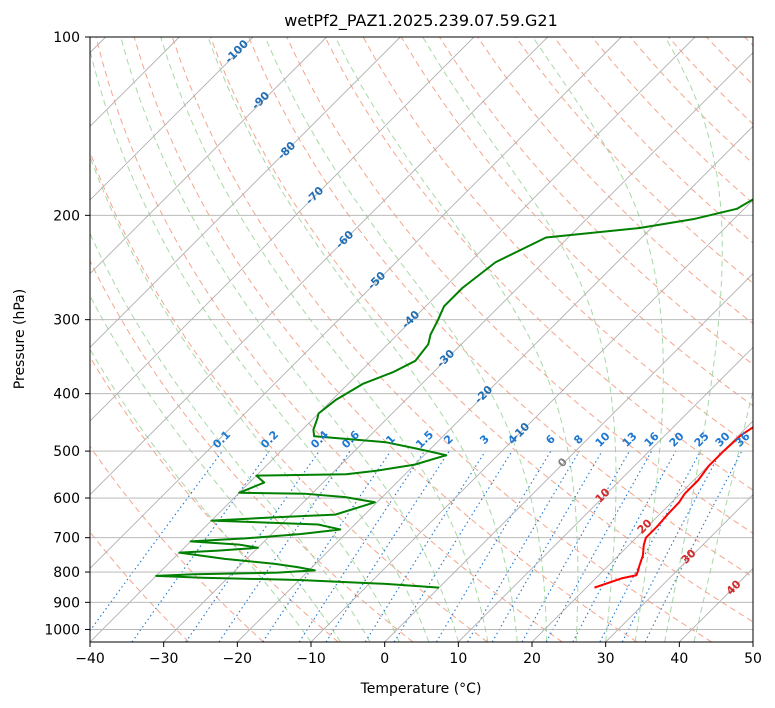 This screenshot has height=708, width=775. Describe the element at coordinates (679, 659) in the screenshot. I see `x-tick-label: 40` at that location.